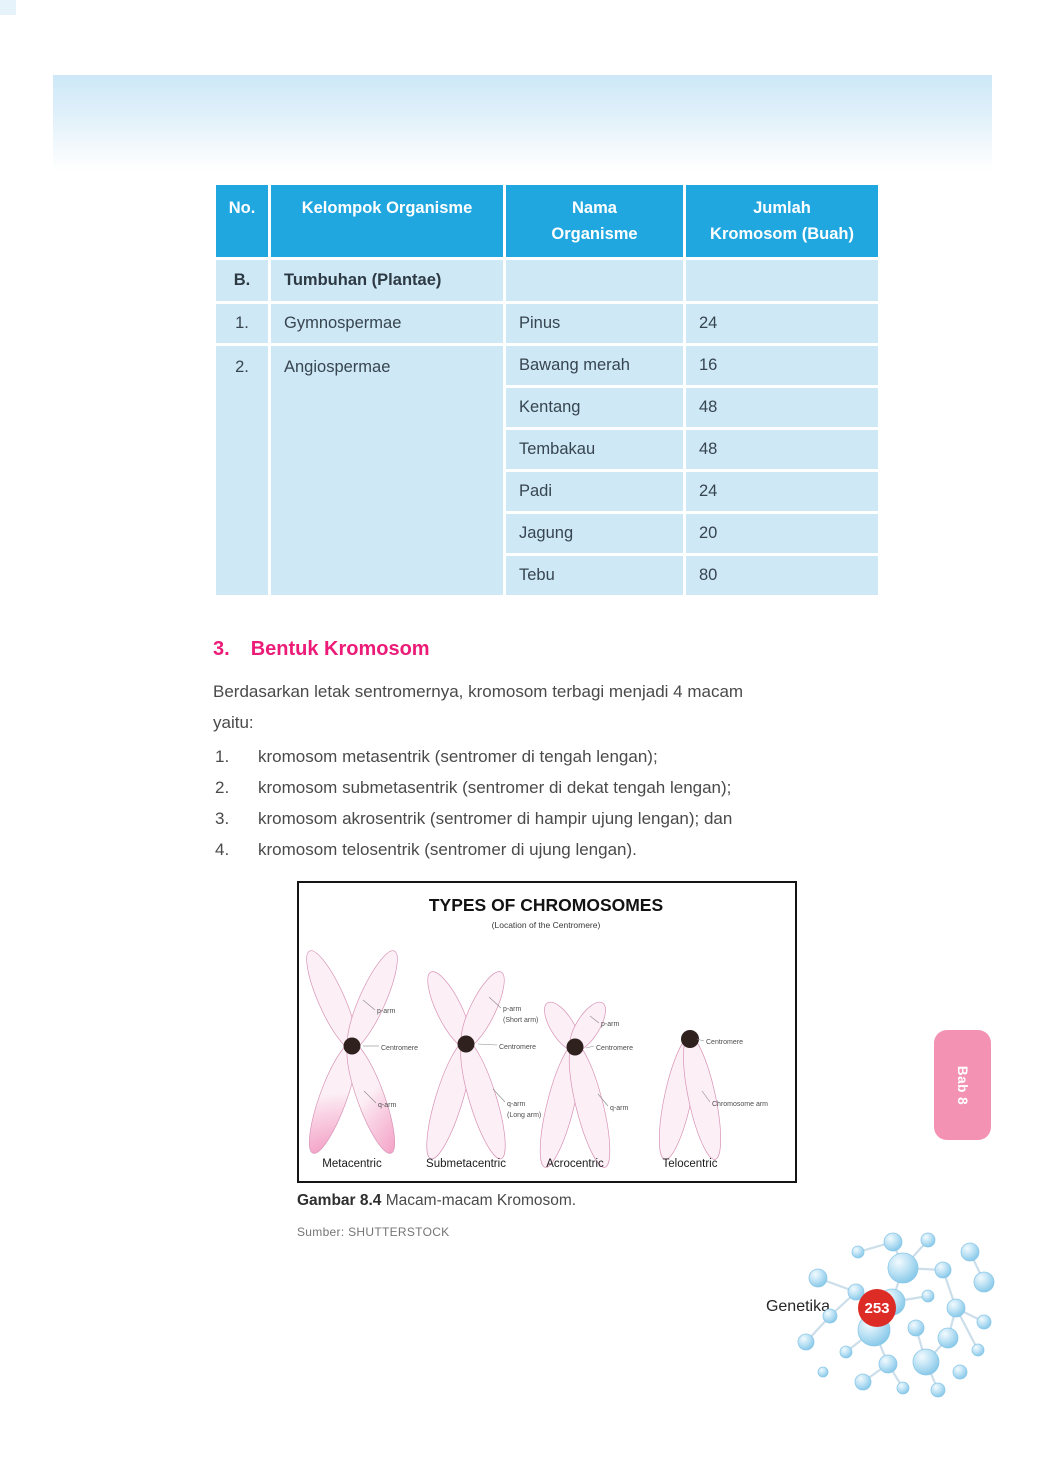 This screenshot has height=1477, width=1042. Describe the element at coordinates (877, 1308) in the screenshot. I see `page-number-badge: 253` at that location.